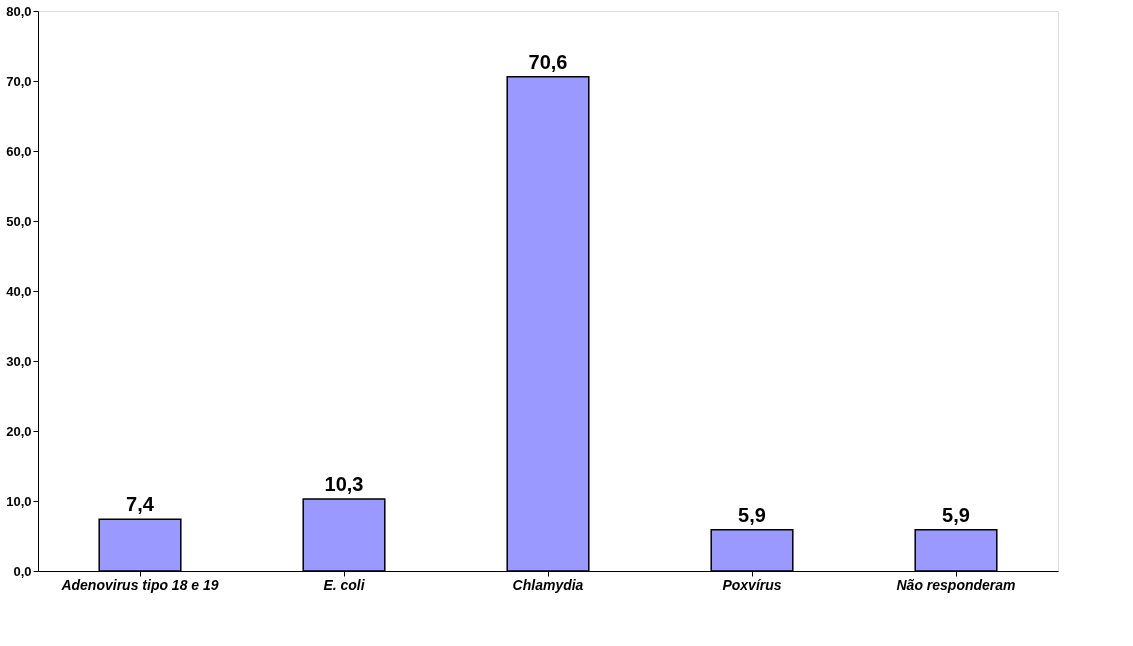 This screenshot has height=646, width=1133. I want to click on y-tick-label: 50,0, so click(19, 221).